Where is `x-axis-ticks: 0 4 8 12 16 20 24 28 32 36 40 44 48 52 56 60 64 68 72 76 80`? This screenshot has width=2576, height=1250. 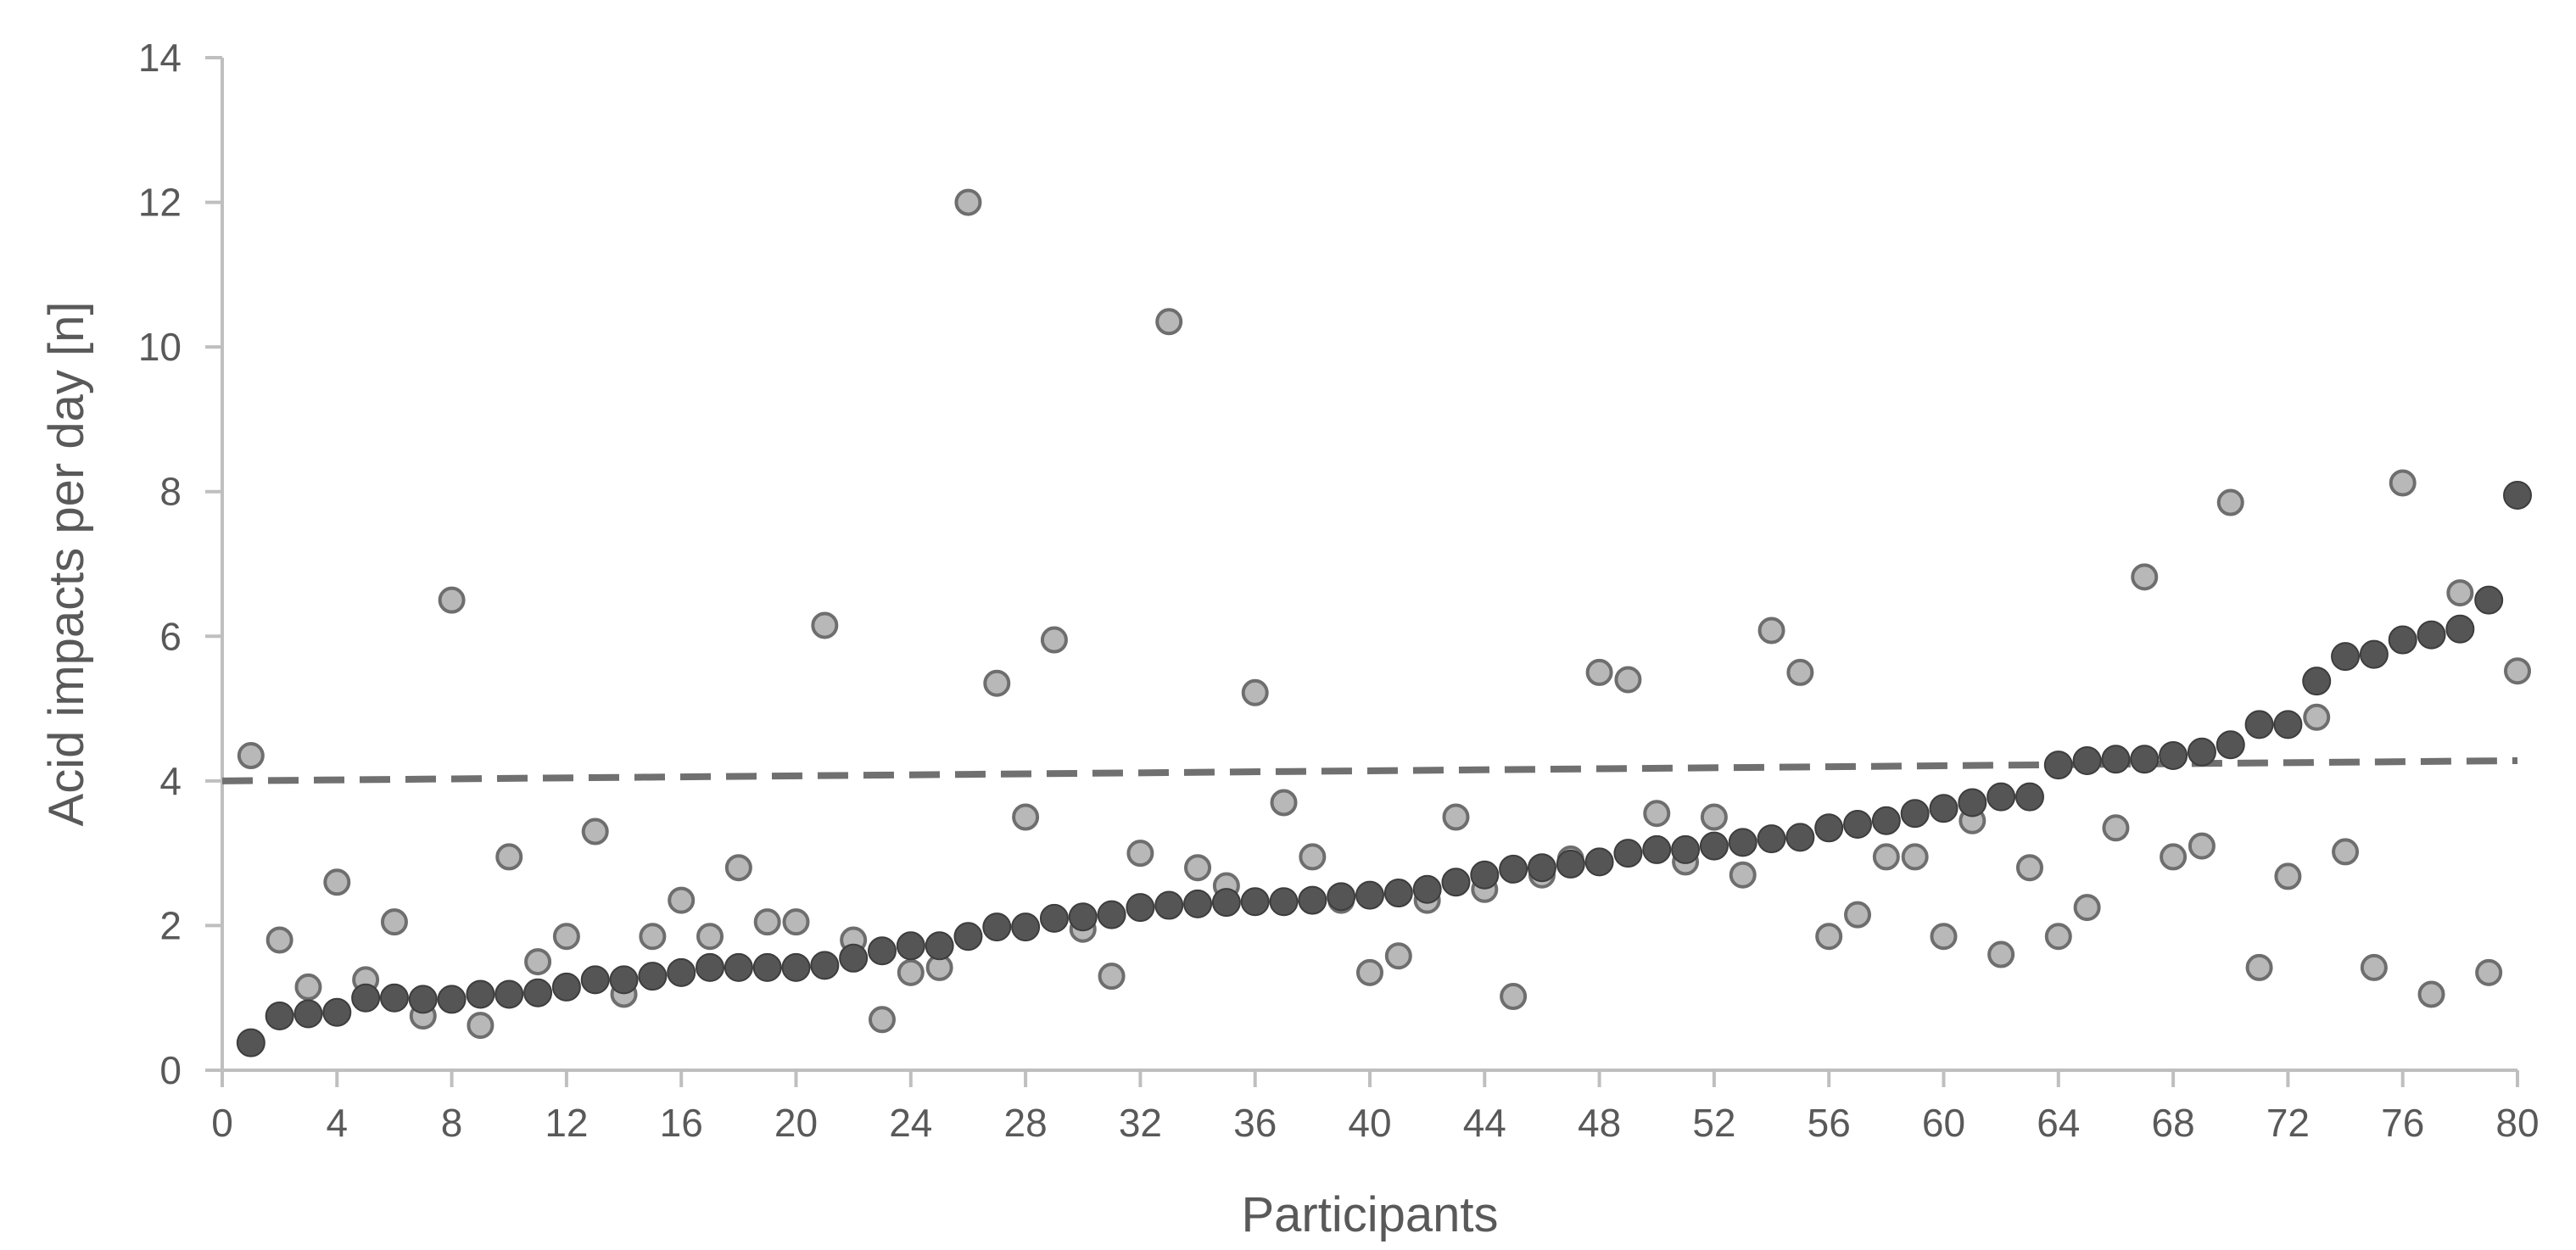
x-axis-ticks: 0 4 8 12 16 20 24 28 32 36 40 44 48 52 56 60 64 68 72 76 80 is located at coordinates (1375, 1107).